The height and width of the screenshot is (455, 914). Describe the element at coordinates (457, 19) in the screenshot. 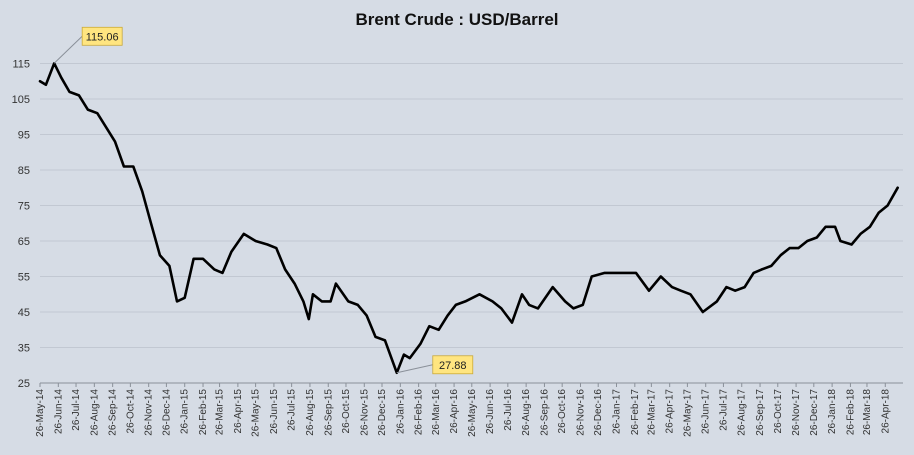

I see `chart-title: Brent Crude : USD/Barrel` at that location.